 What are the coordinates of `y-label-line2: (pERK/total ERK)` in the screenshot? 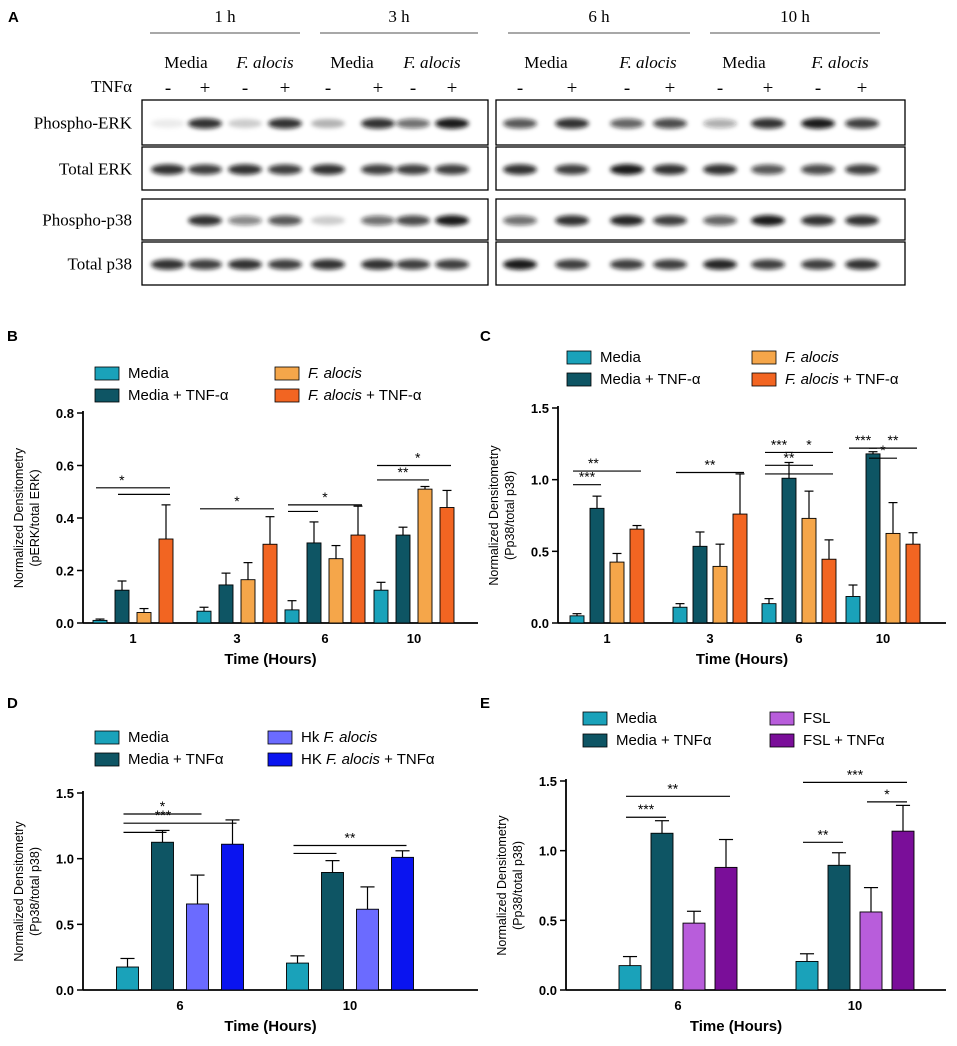 It's located at (35, 517).